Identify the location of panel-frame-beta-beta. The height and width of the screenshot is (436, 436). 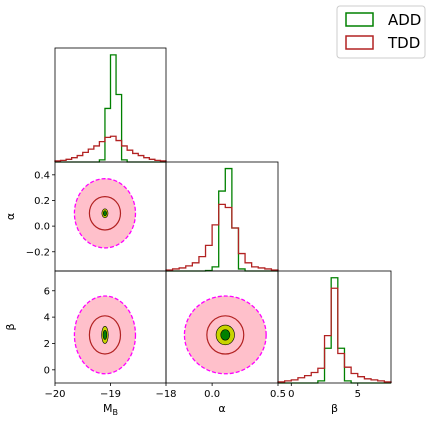
(334, 327).